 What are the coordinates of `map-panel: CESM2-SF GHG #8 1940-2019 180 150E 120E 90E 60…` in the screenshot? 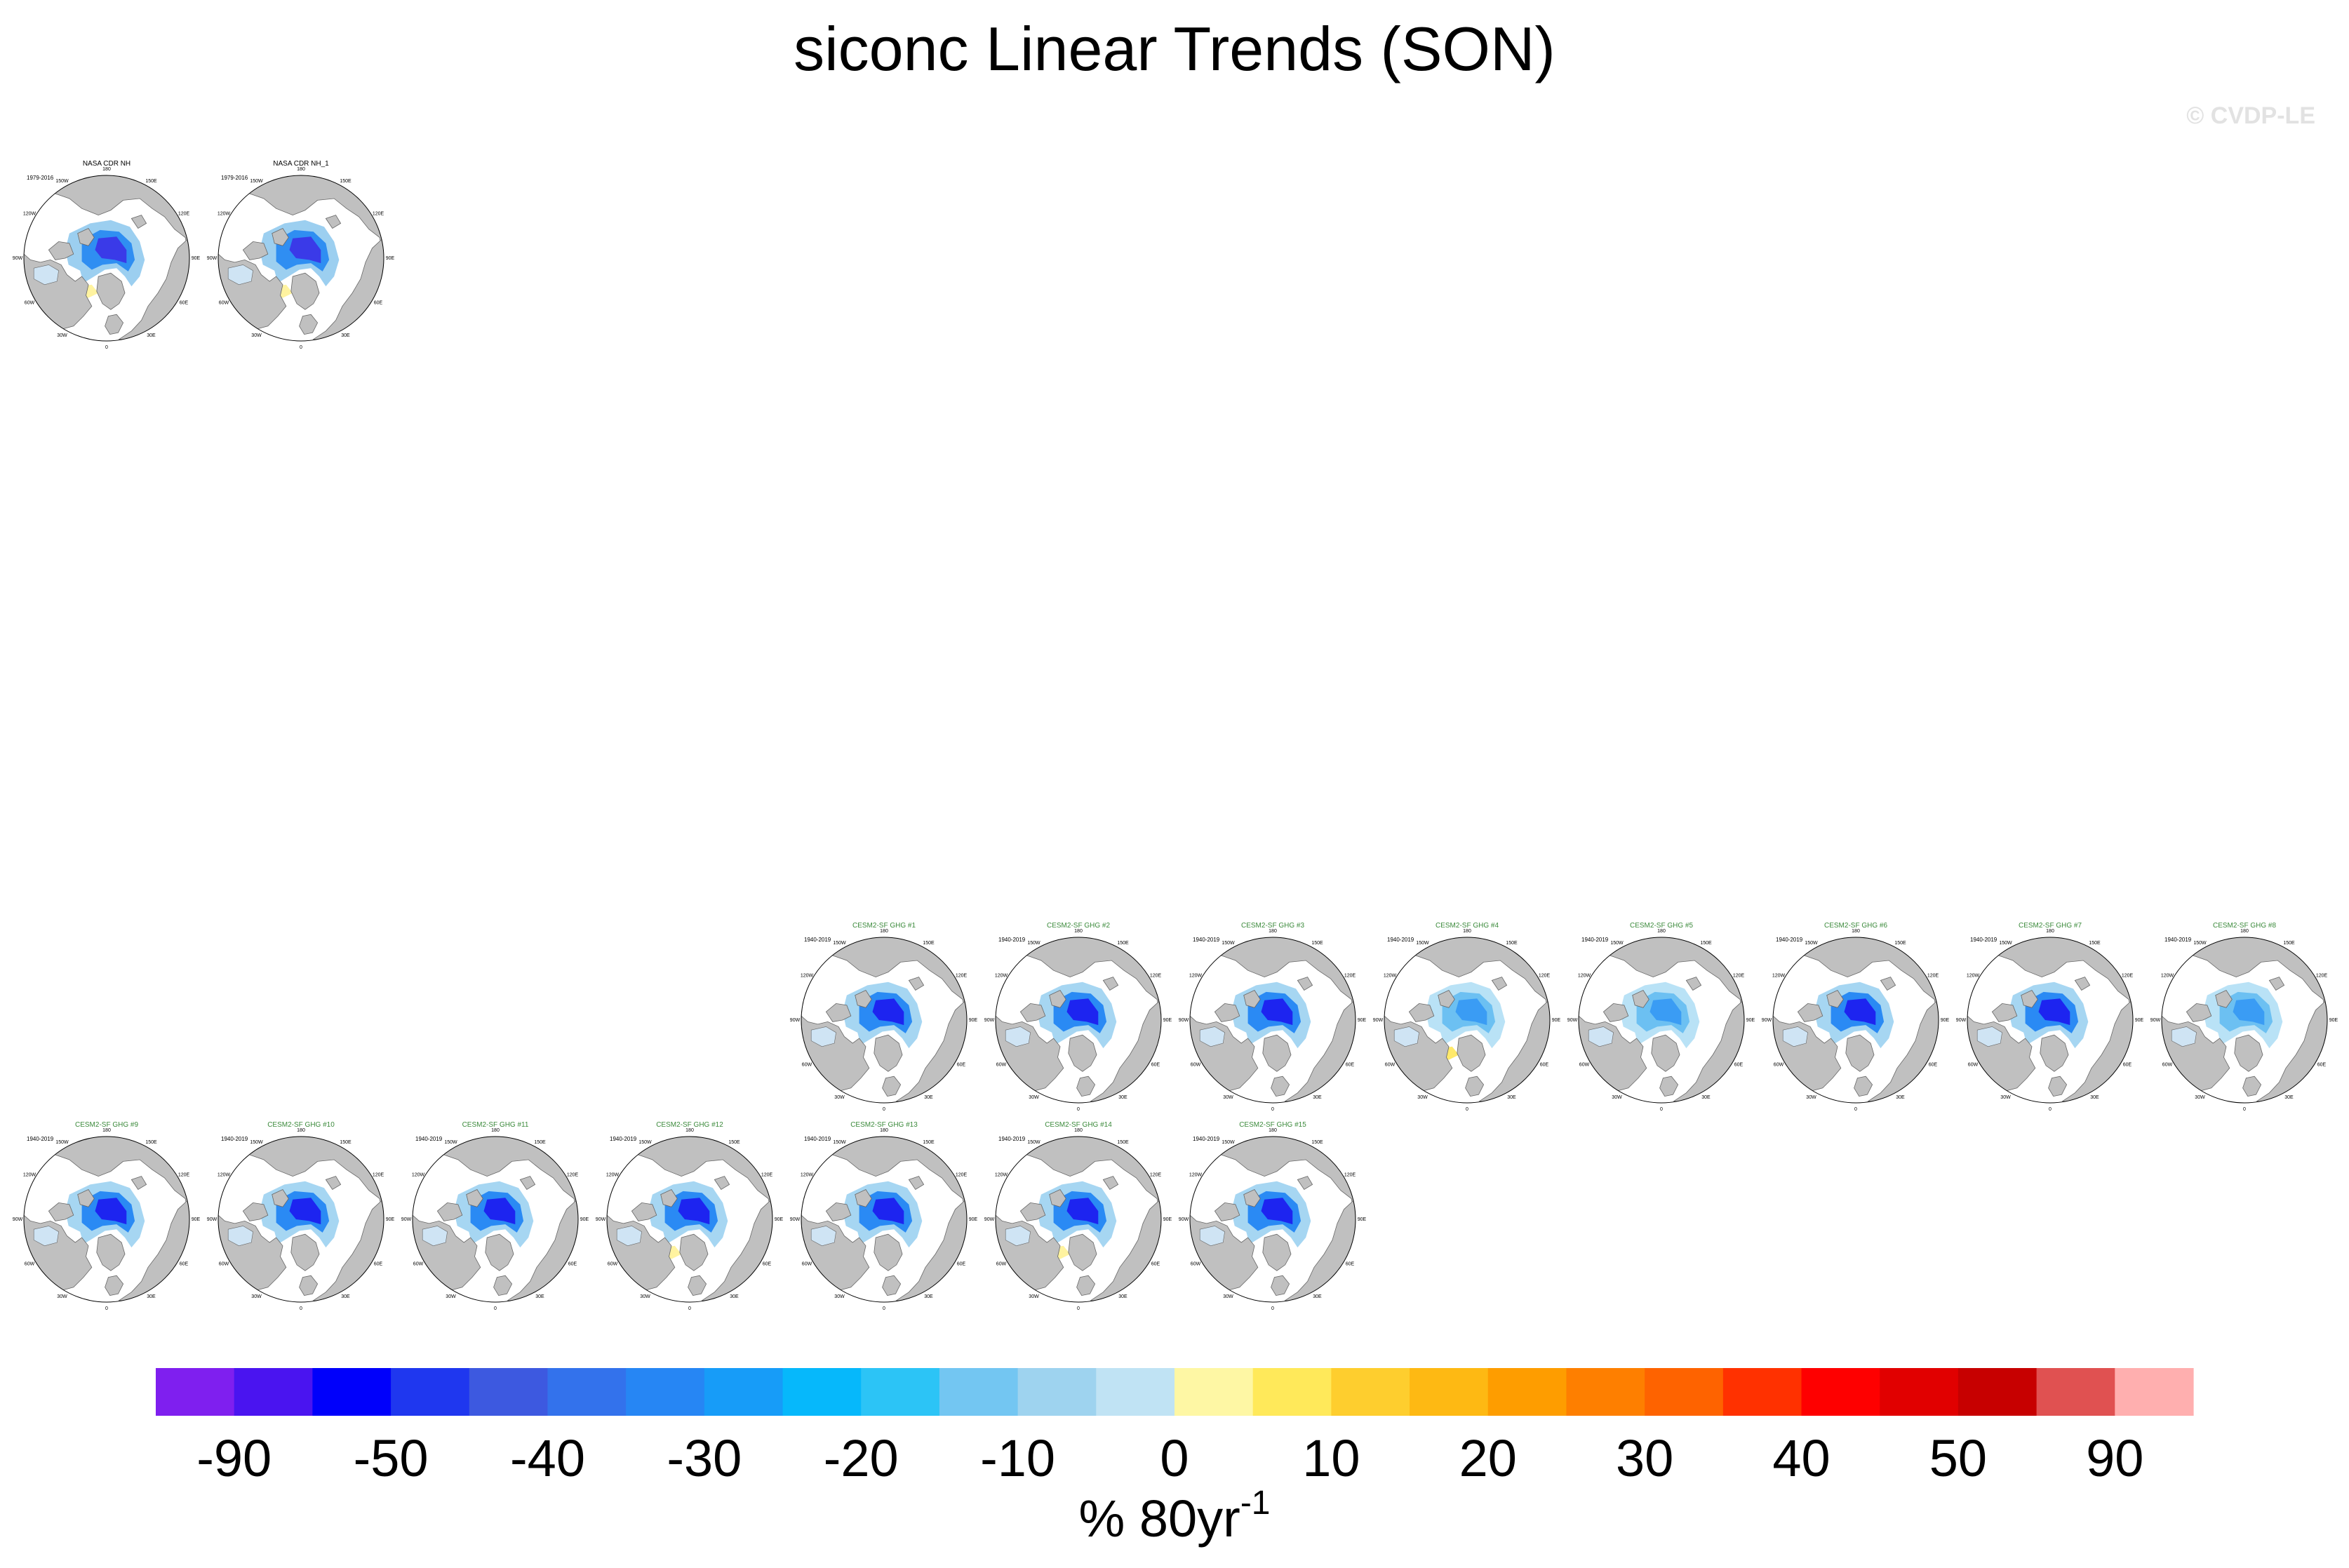 It's located at (2244, 1017).